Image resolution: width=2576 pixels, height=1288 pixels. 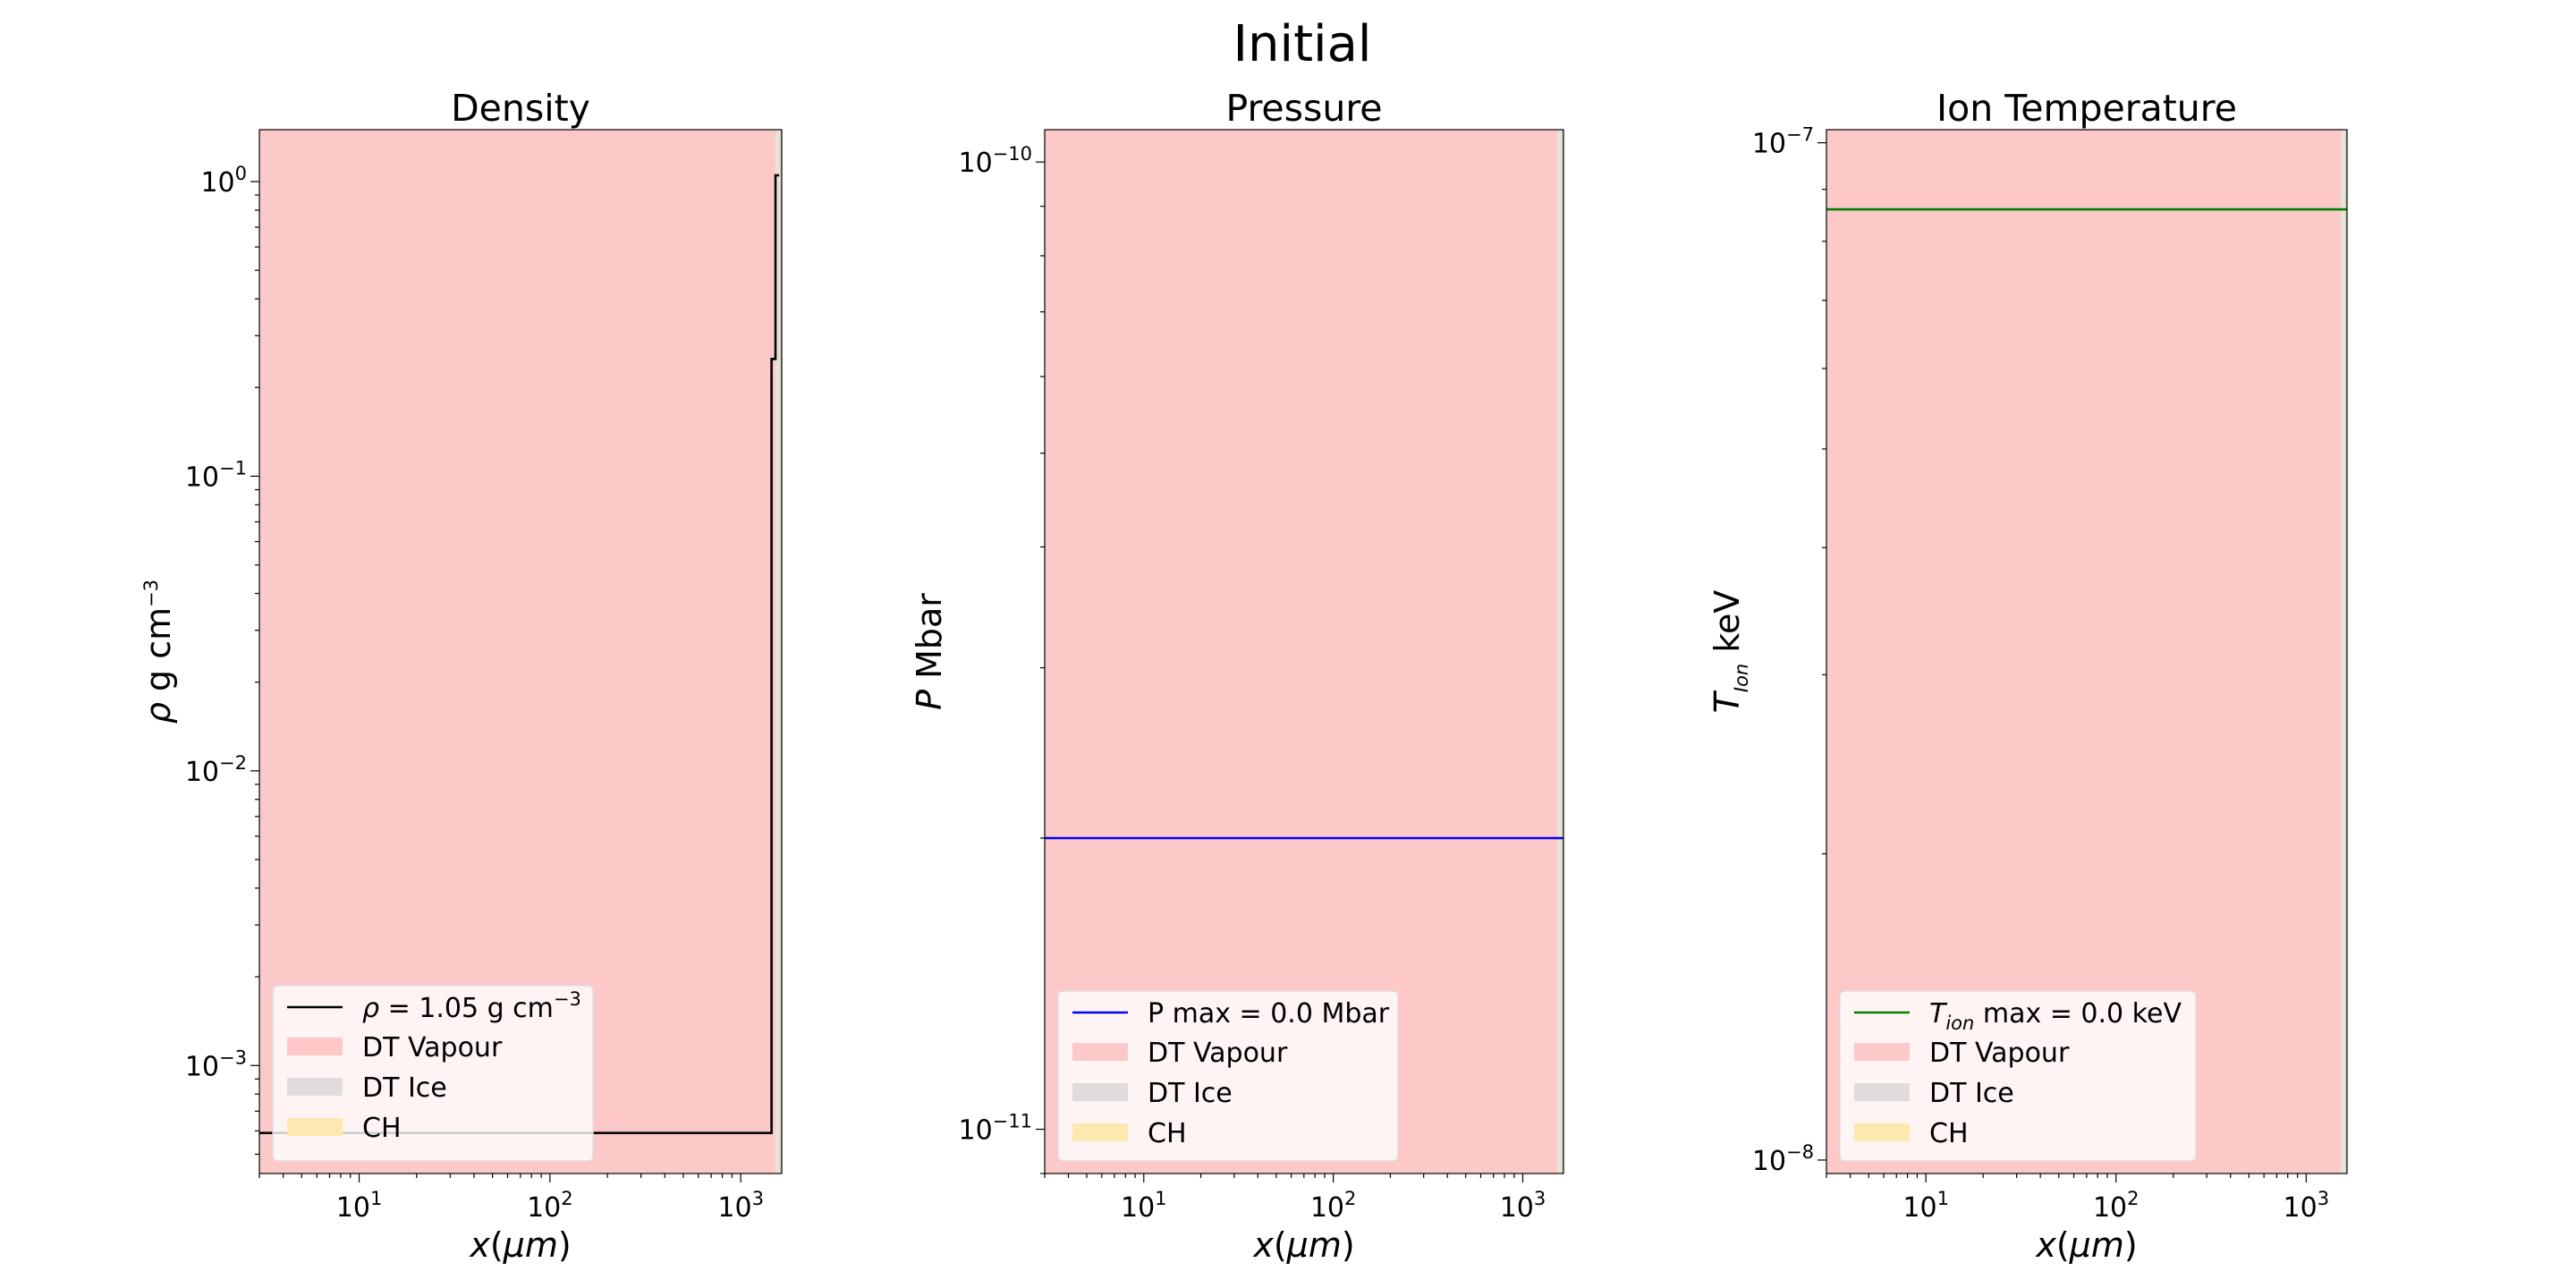 I want to click on panel-title: Pressure, so click(x=1303, y=108).